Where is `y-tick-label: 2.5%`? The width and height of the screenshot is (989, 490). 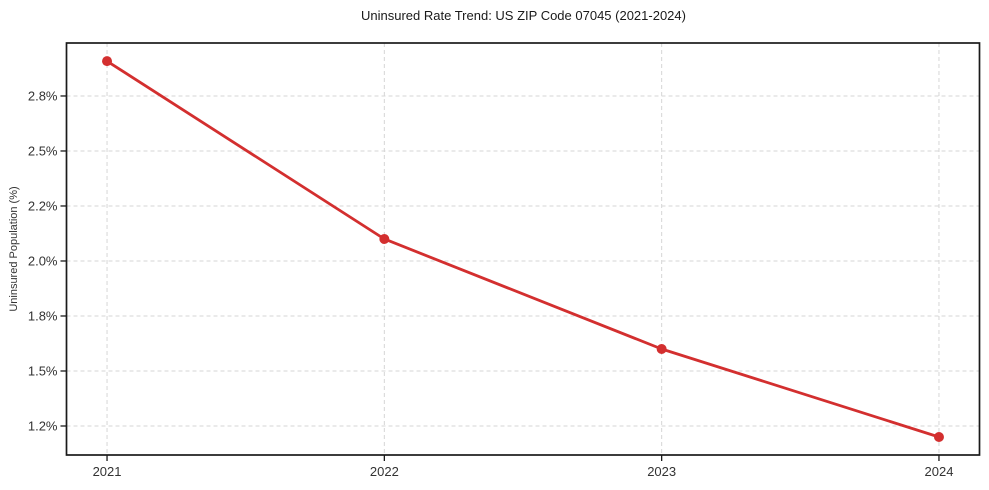
y-tick-label: 2.5% is located at coordinates (43, 150).